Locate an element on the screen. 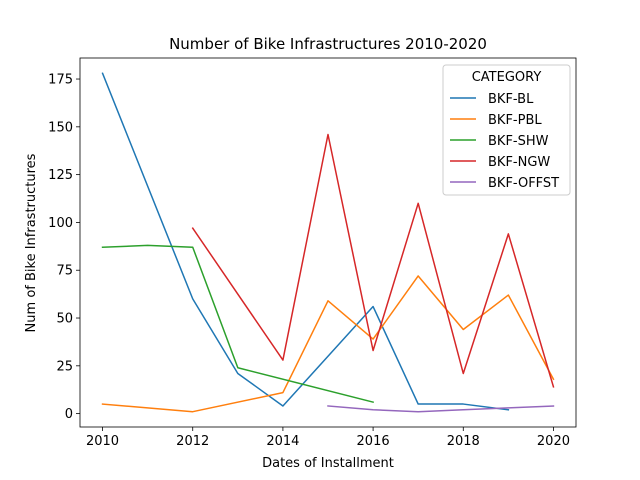  chart-title: Number of Bike Infrastructures 2010-2020 is located at coordinates (328, 44).